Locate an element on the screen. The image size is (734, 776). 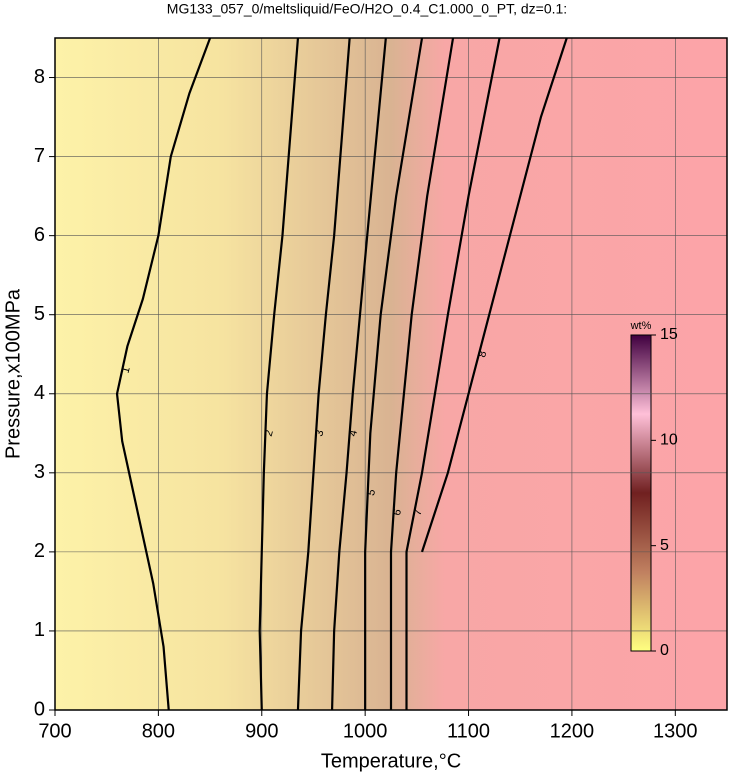
x-axis-label: Temperature,°C is located at coordinates (391, 761).